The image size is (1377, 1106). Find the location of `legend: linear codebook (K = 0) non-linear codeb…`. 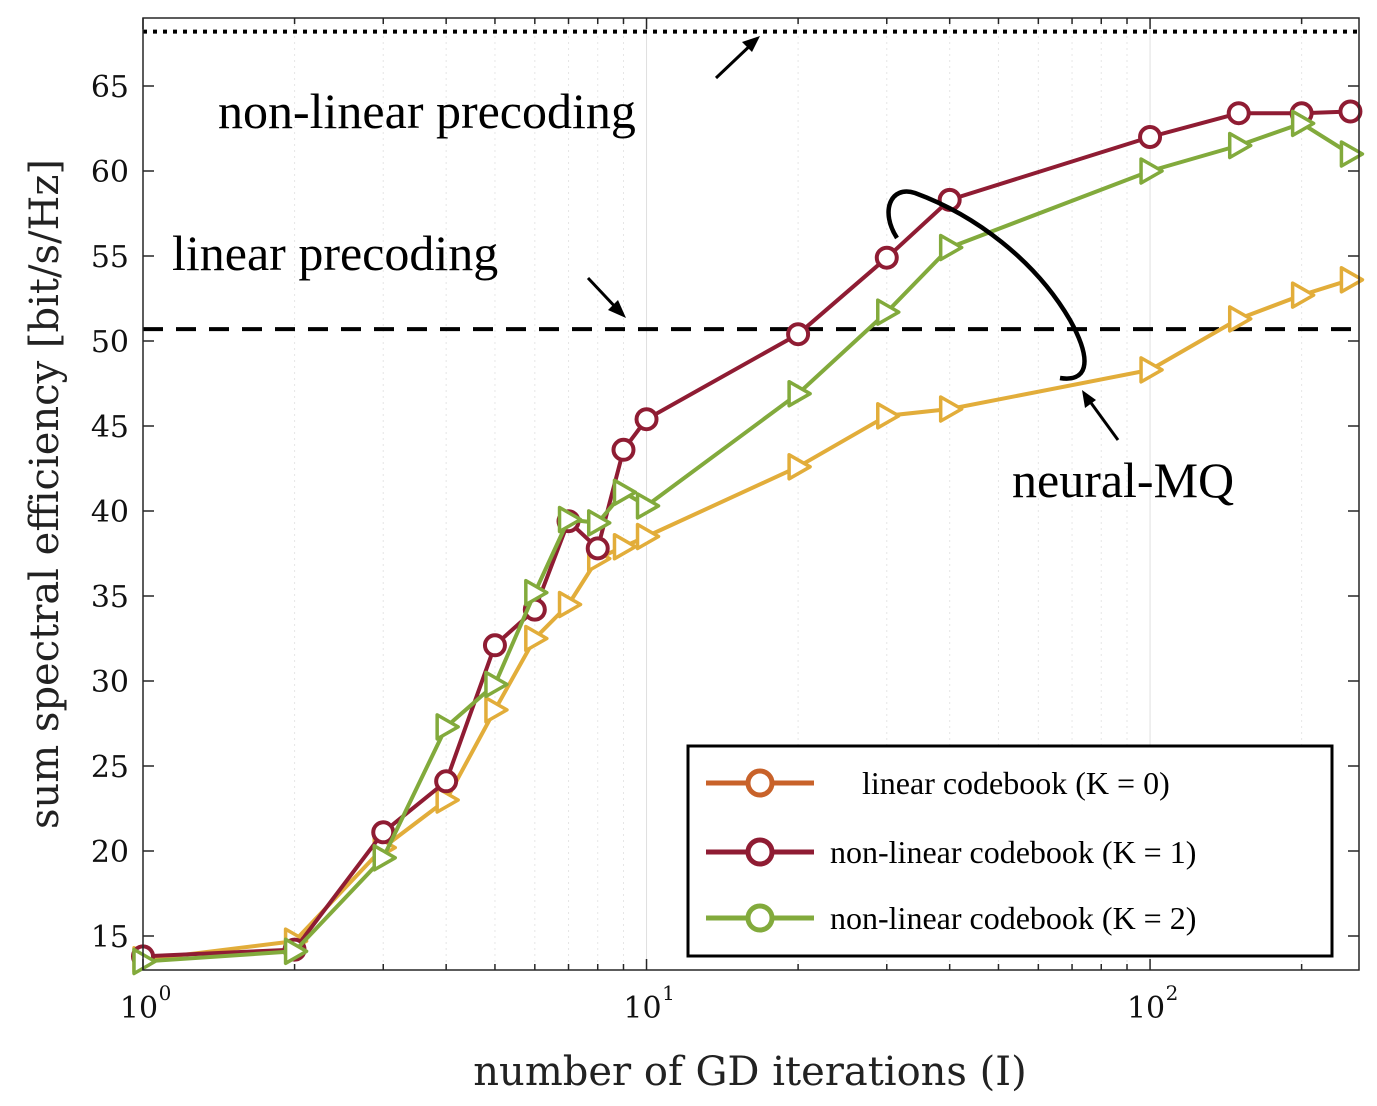

legend: linear codebook (K = 0) non-linear codeb… is located at coordinates (1010, 851).